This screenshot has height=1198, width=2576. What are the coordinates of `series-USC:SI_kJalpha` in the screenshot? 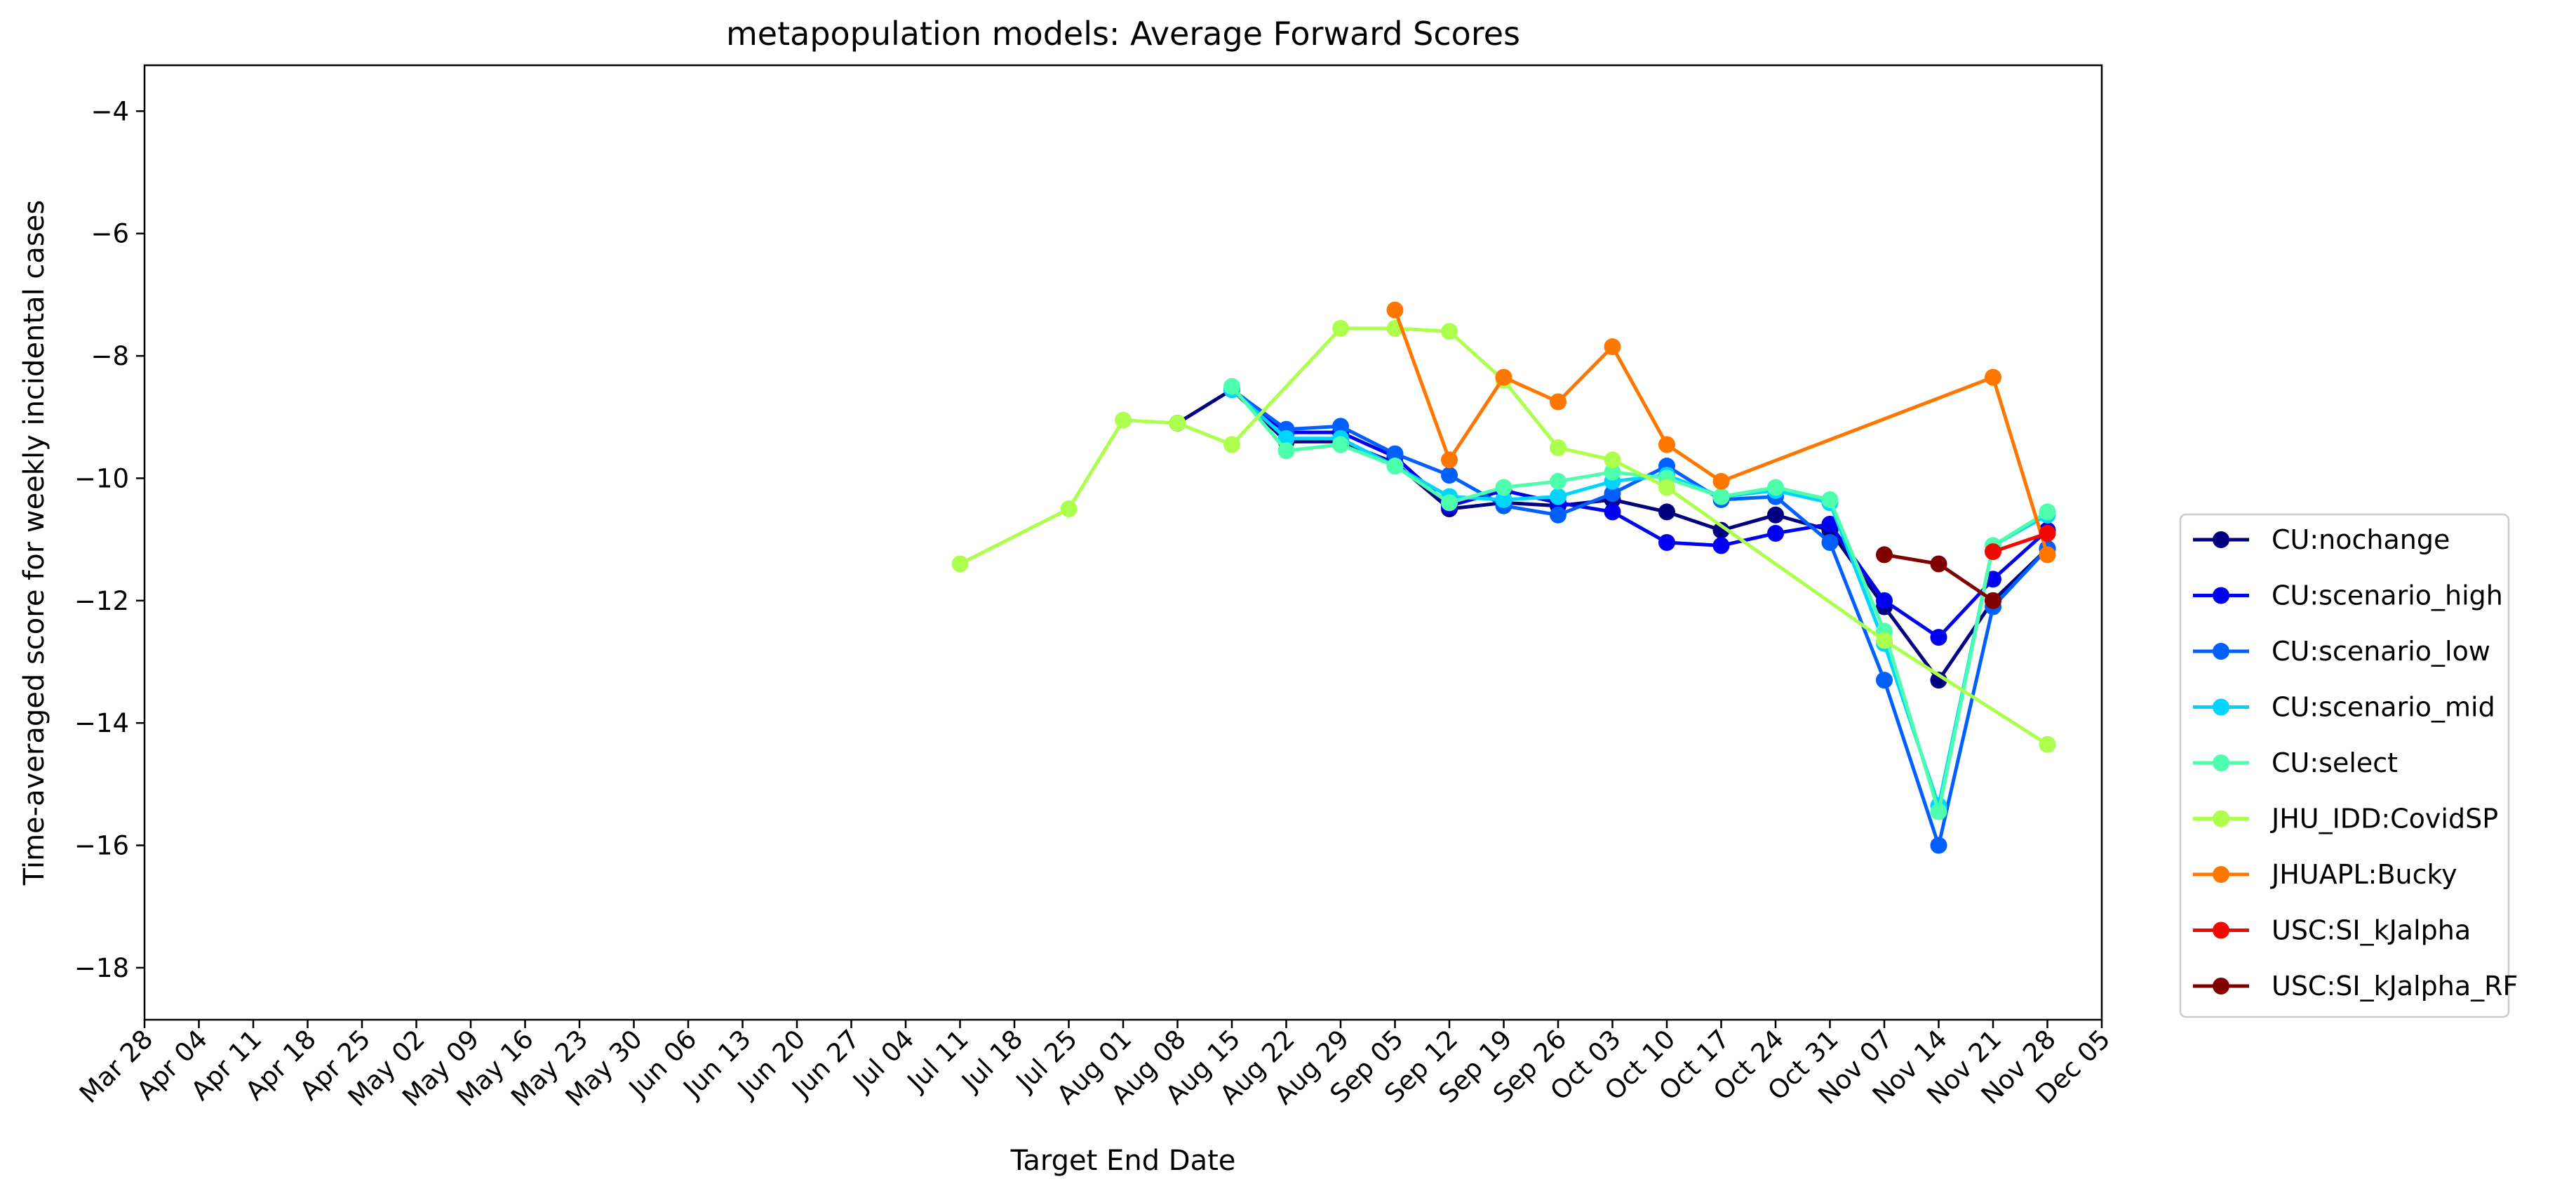 It's located at (2021, 542).